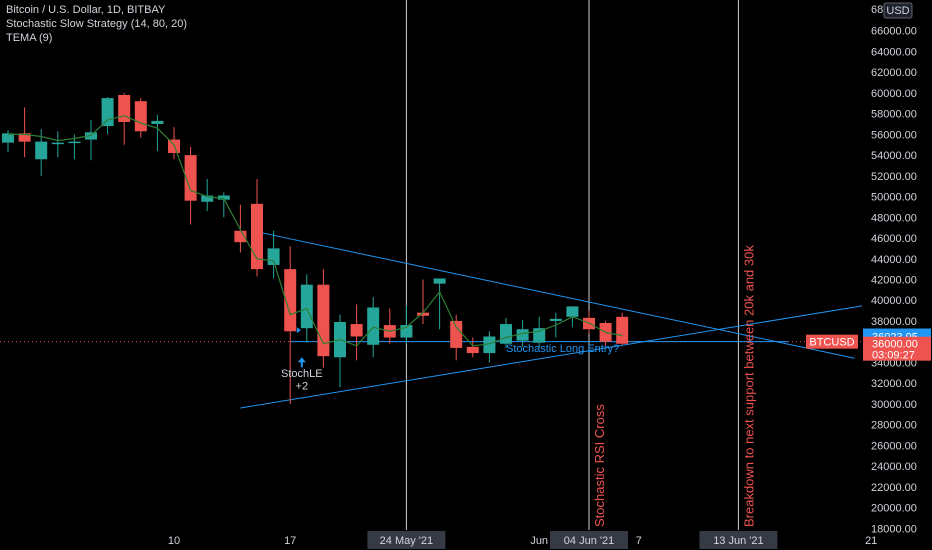 The image size is (932, 550). Describe the element at coordinates (539, 541) in the screenshot. I see `x-tick-label: Jun` at that location.